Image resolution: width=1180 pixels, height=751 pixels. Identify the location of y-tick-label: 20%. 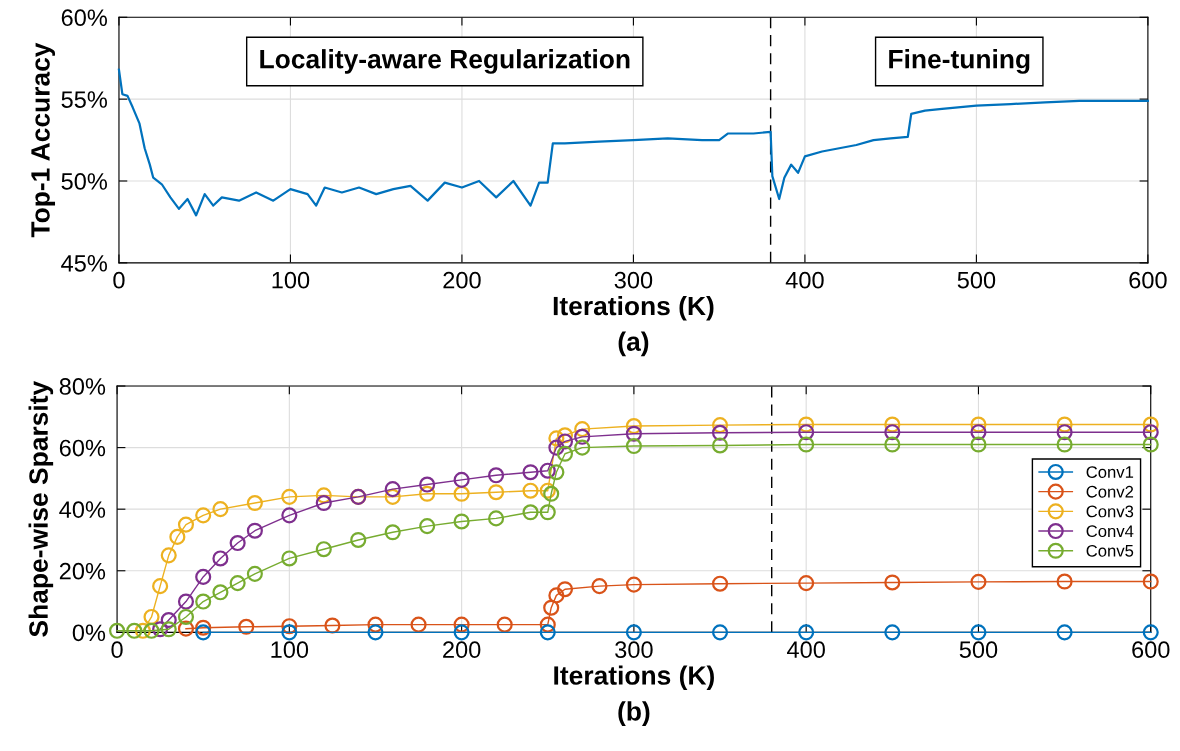
(82, 571).